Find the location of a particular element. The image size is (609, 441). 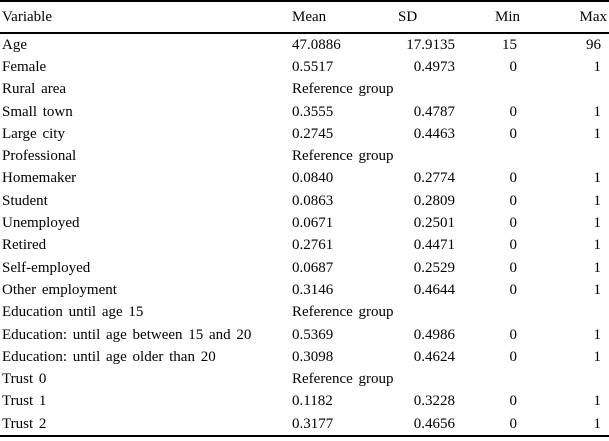

table-row: Other employment 0.3146 0.4644 0 1 is located at coordinates (304, 290).